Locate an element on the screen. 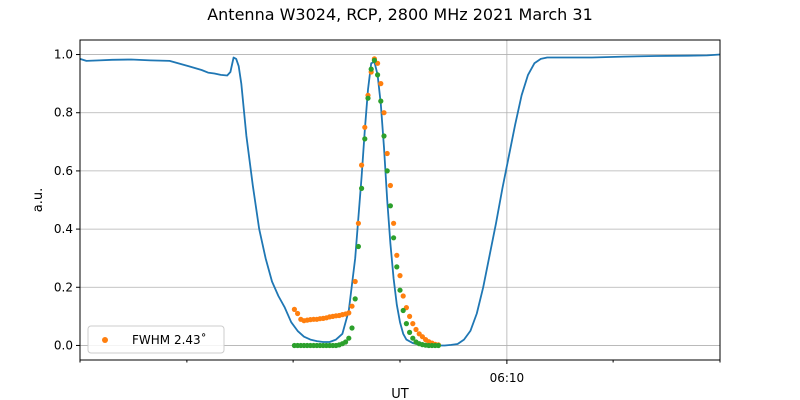 Image resolution: width=800 pixels, height=400 pixels. y-axis-label: a.u. is located at coordinates (38, 200).